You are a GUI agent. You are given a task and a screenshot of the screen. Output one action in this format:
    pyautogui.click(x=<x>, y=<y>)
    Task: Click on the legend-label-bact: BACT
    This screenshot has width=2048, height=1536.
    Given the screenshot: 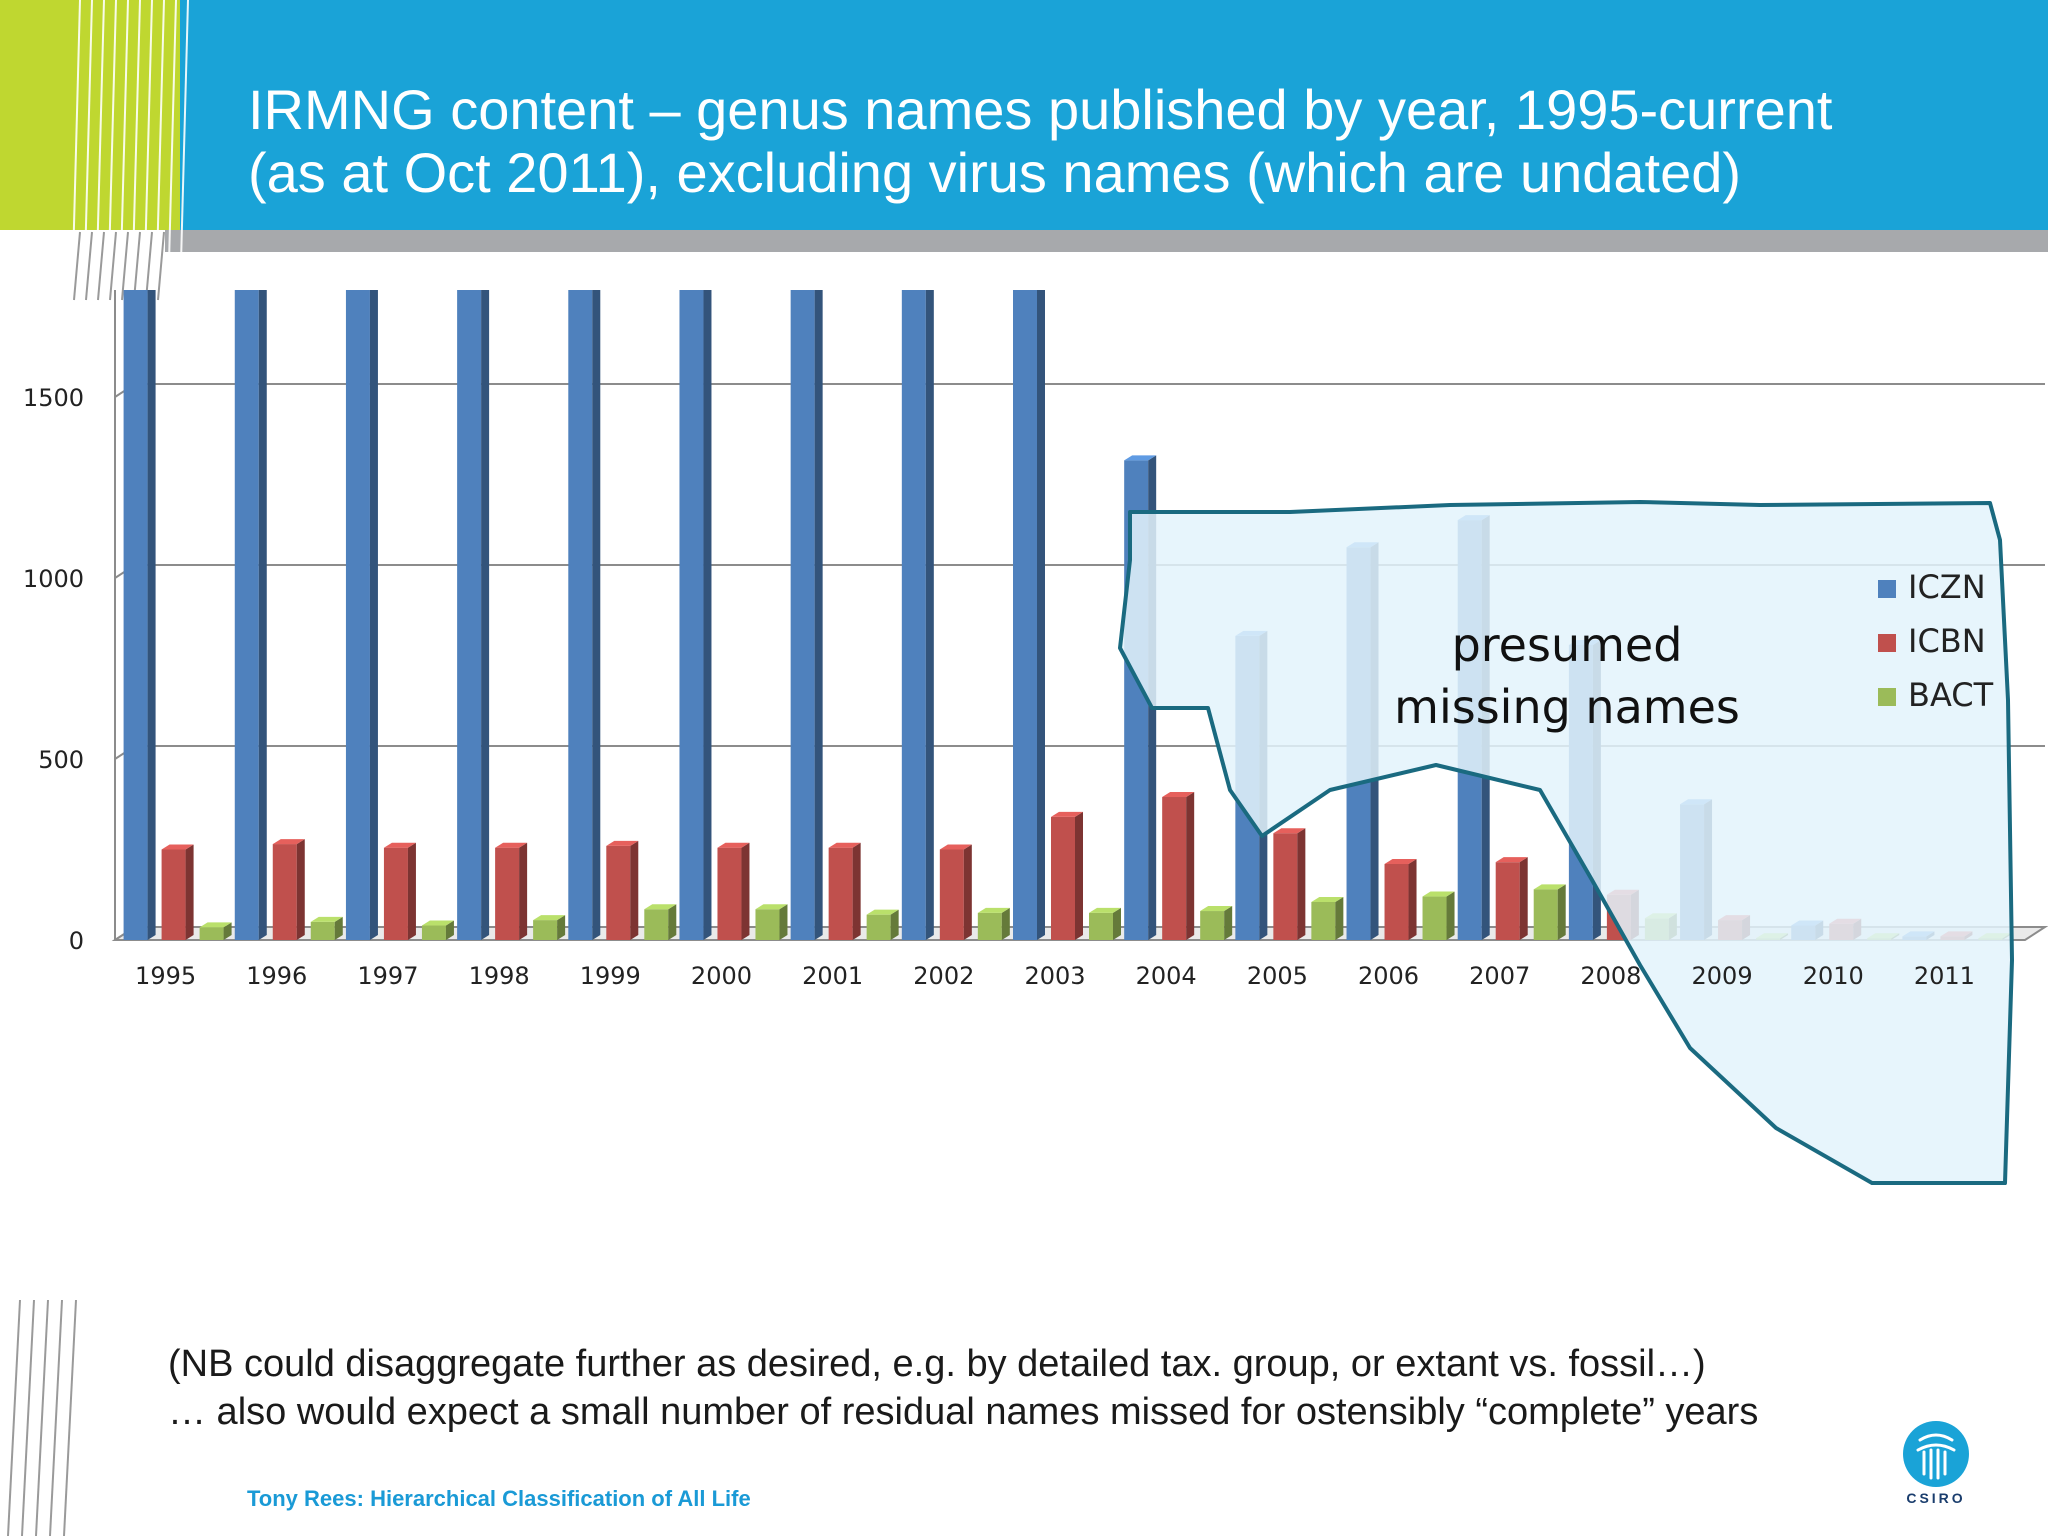 What is the action you would take?
    pyautogui.click(x=1951, y=695)
    